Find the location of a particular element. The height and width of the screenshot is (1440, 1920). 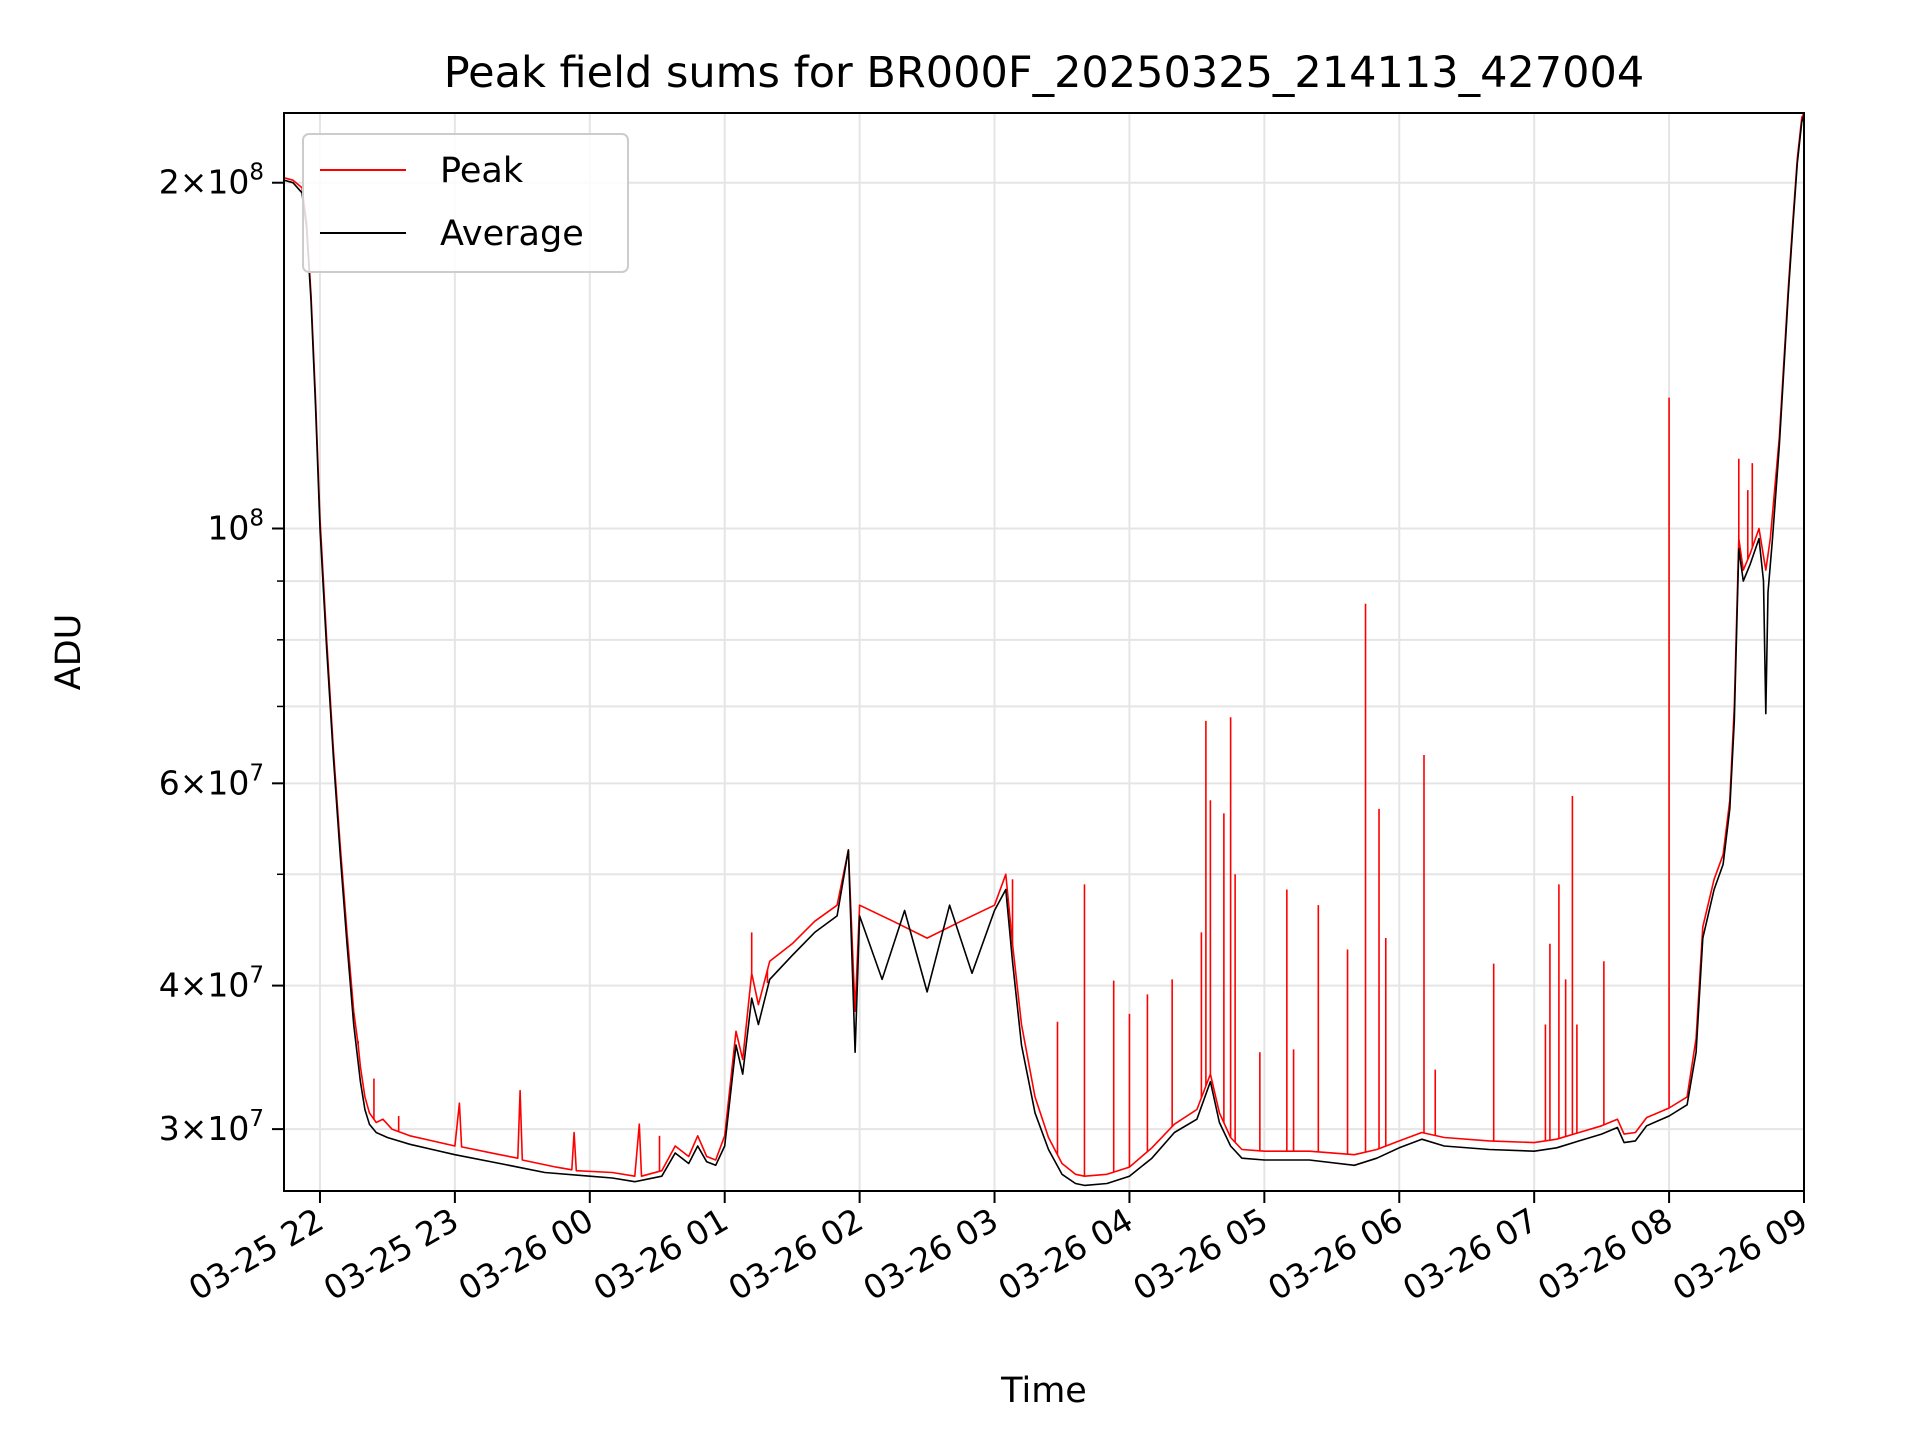

x-tick-label: 03-26 01 is located at coordinates (661, 1254).